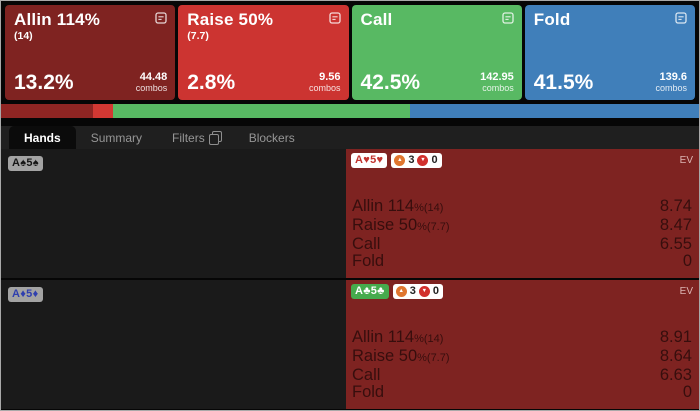 The width and height of the screenshot is (700, 411). What do you see at coordinates (522, 375) in the screenshot?
I see `ev-line-call: Call 6.63` at bounding box center [522, 375].